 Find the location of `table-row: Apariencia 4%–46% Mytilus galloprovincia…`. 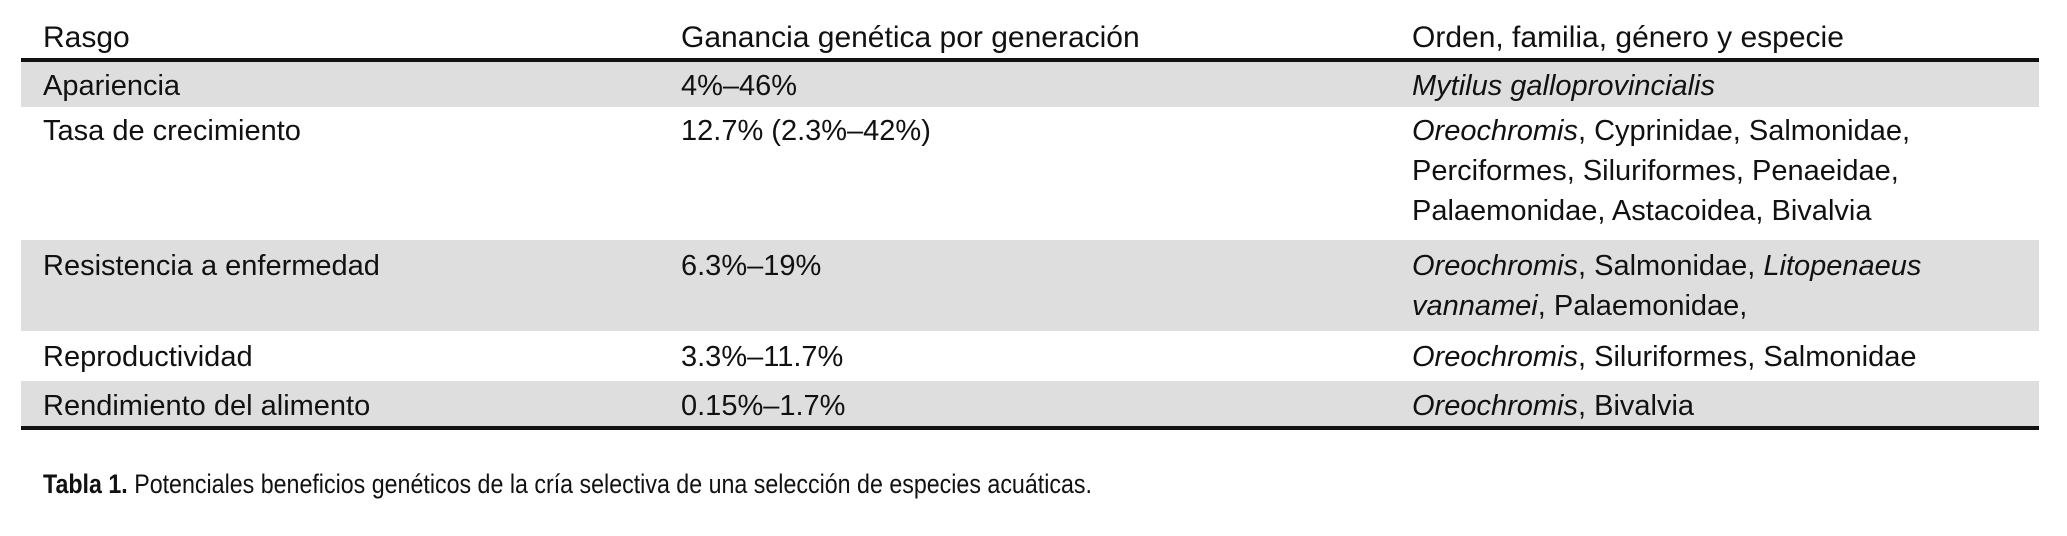

table-row: Apariencia 4%–46% Mytilus galloprovincia… is located at coordinates (1030, 84).